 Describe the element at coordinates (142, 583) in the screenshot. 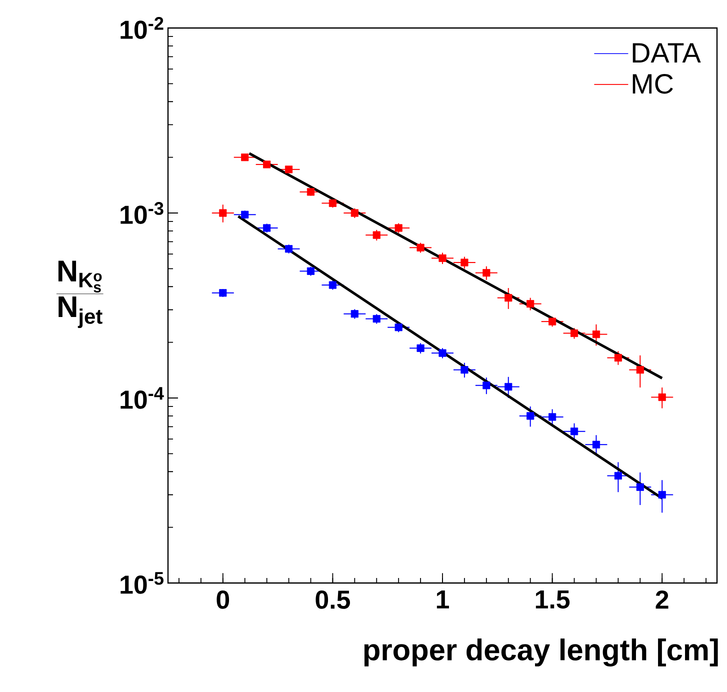

I see `y-tick-label: 10$^{-5}$` at that location.